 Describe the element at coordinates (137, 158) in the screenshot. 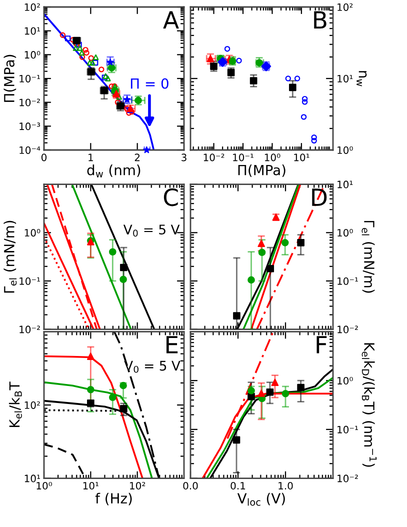

I see `x-tick-label: 2` at that location.